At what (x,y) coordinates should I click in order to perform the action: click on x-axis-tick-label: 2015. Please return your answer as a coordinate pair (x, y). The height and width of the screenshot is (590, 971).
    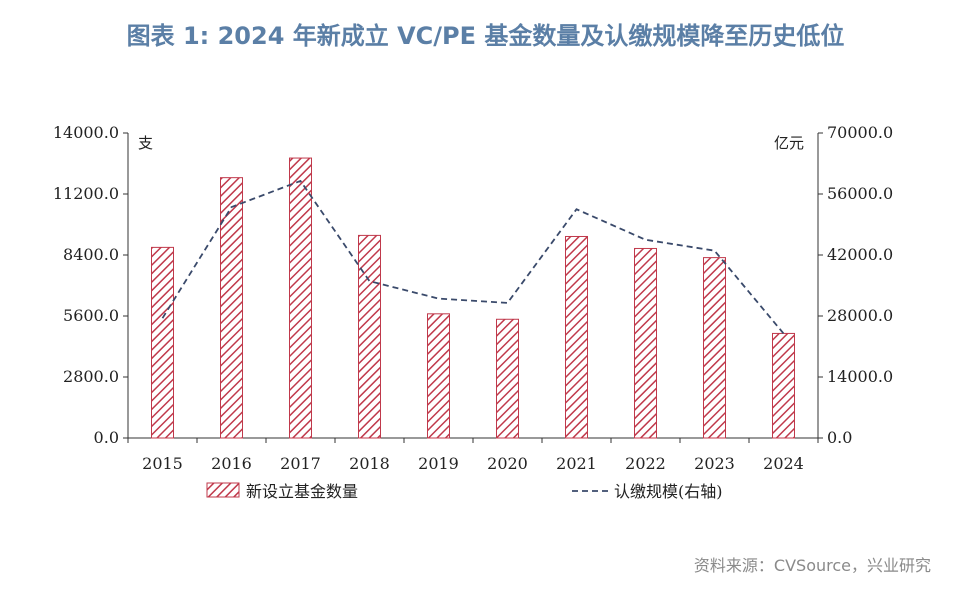
    Looking at the image, I should click on (162, 463).